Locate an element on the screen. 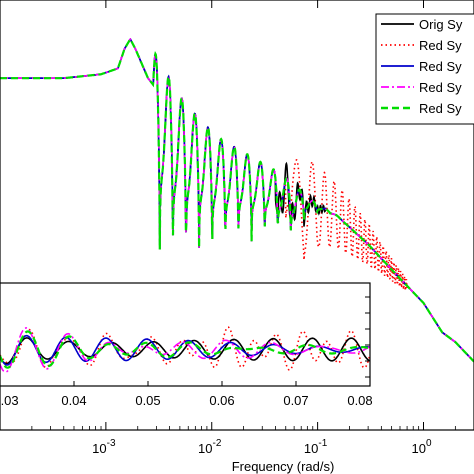  inset-x-tick-label-3: 0.06 is located at coordinates (221, 400).